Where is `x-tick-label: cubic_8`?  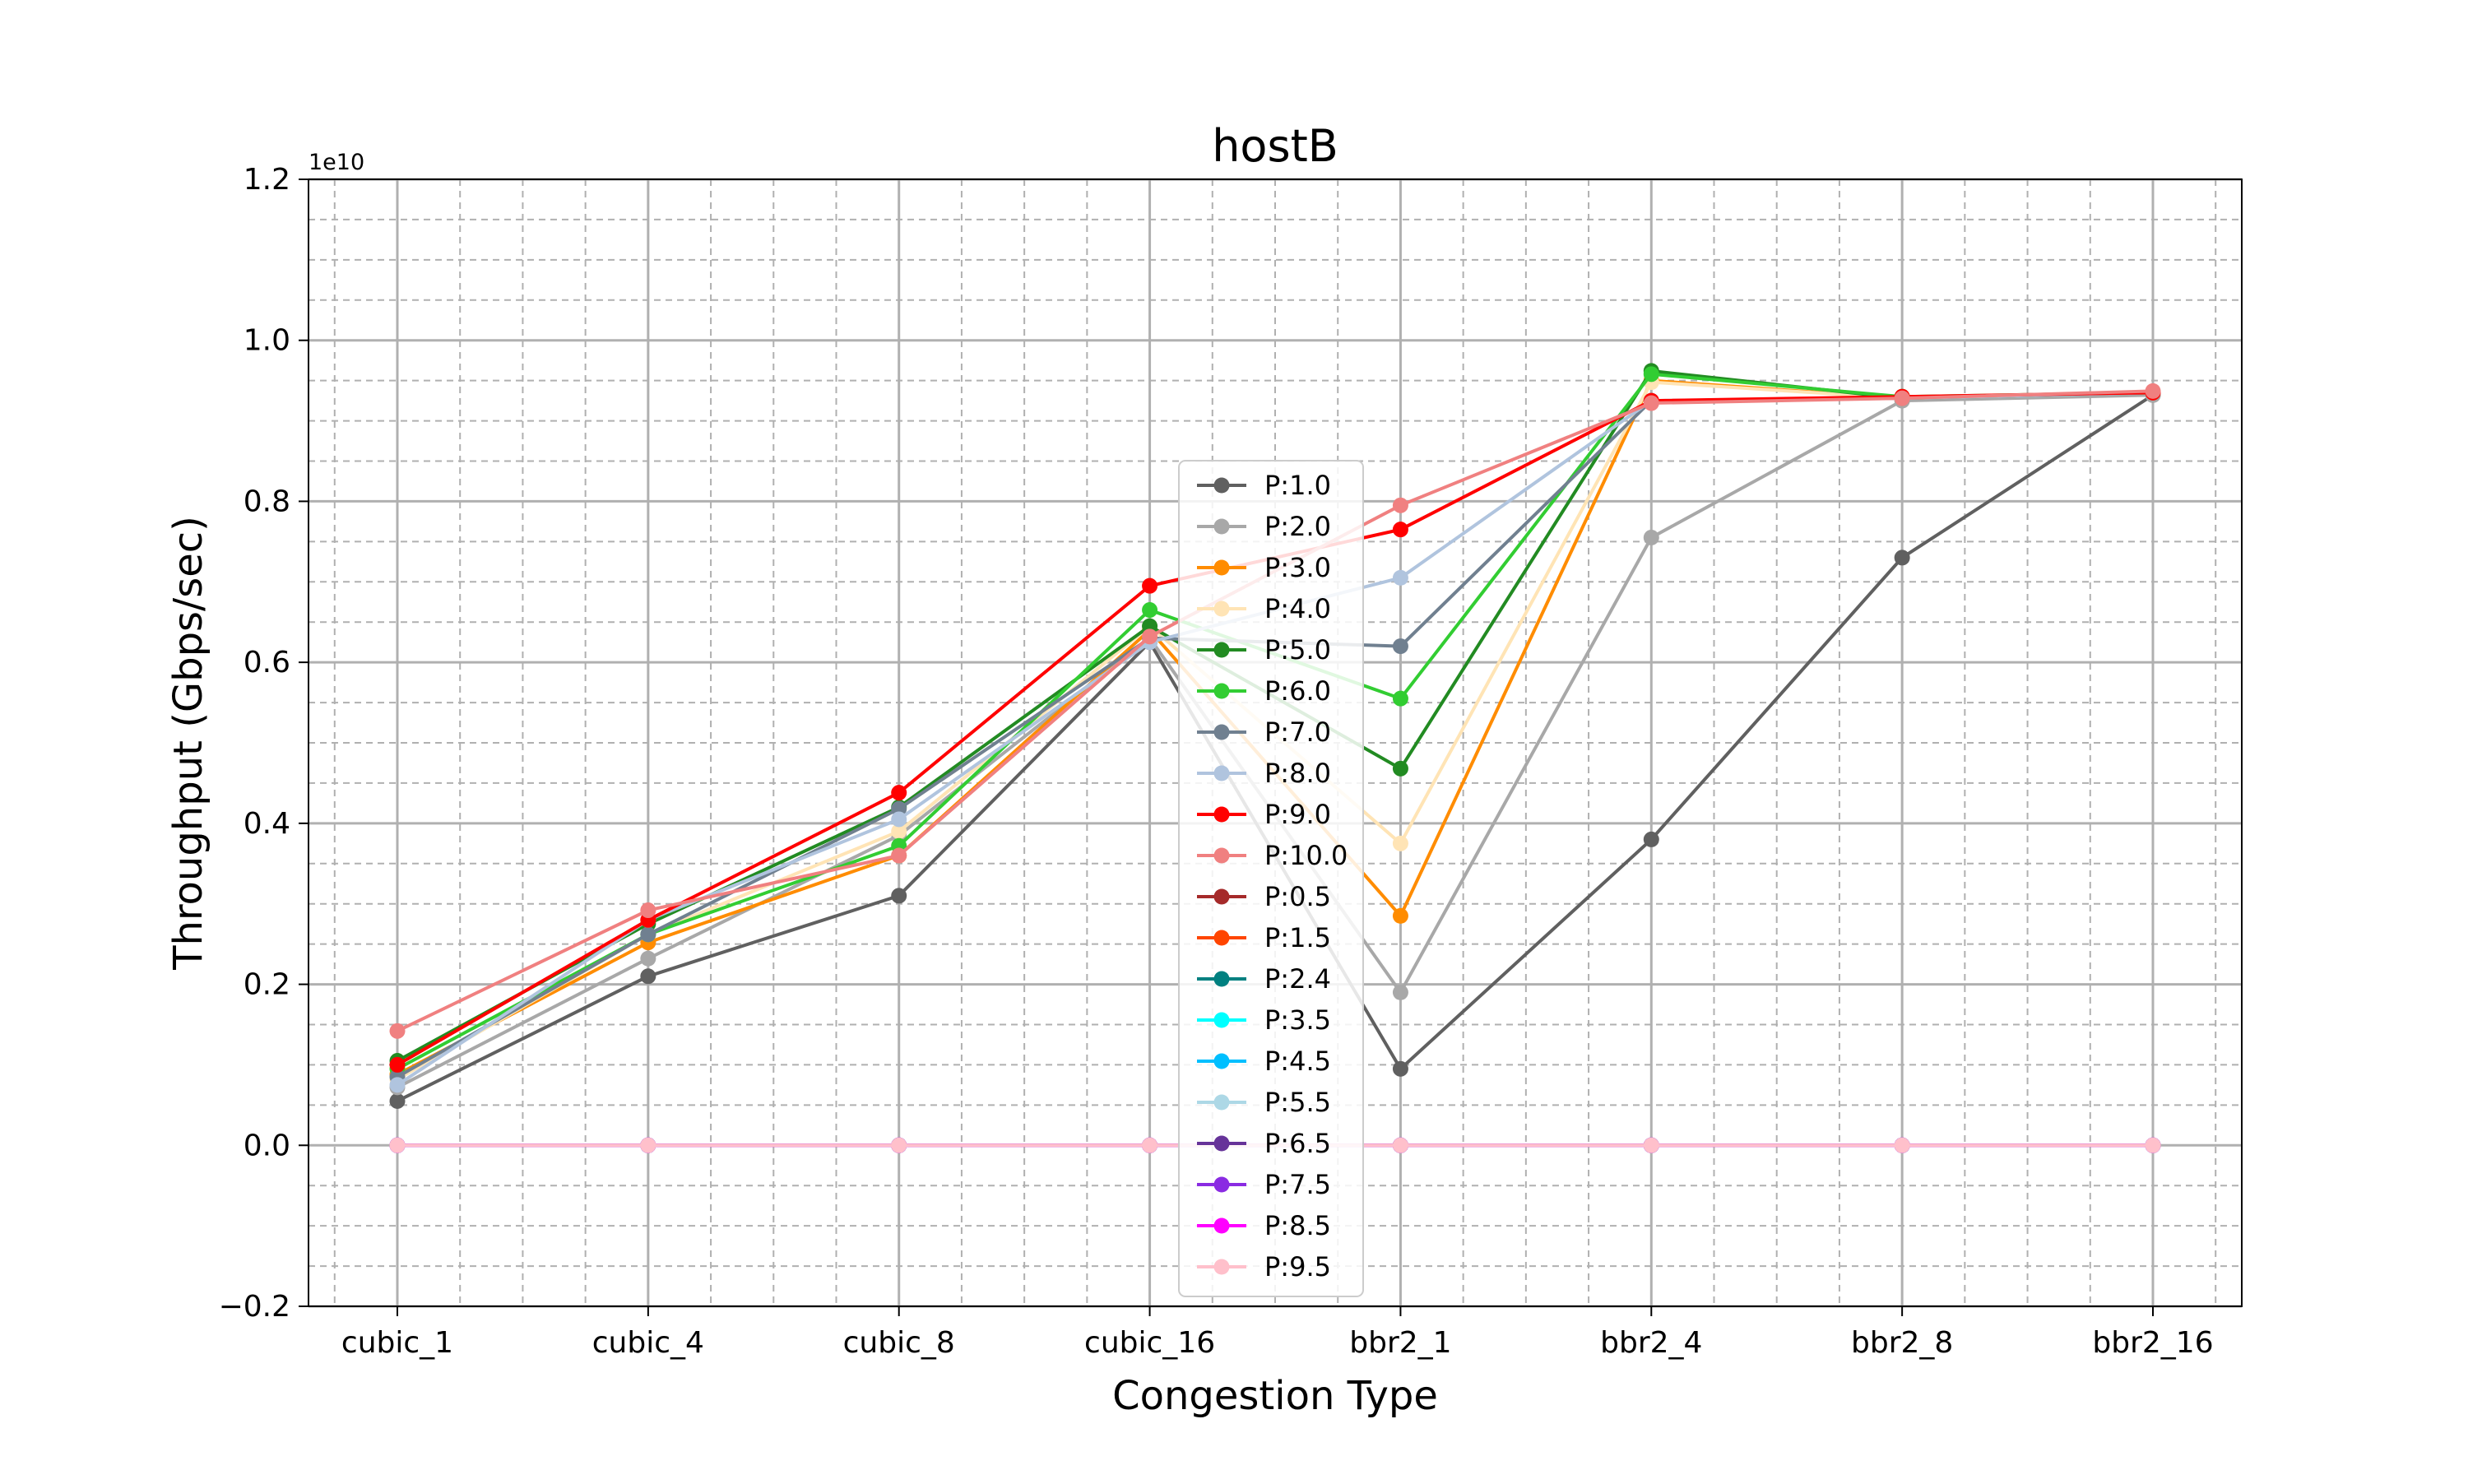 x-tick-label: cubic_8 is located at coordinates (899, 1343).